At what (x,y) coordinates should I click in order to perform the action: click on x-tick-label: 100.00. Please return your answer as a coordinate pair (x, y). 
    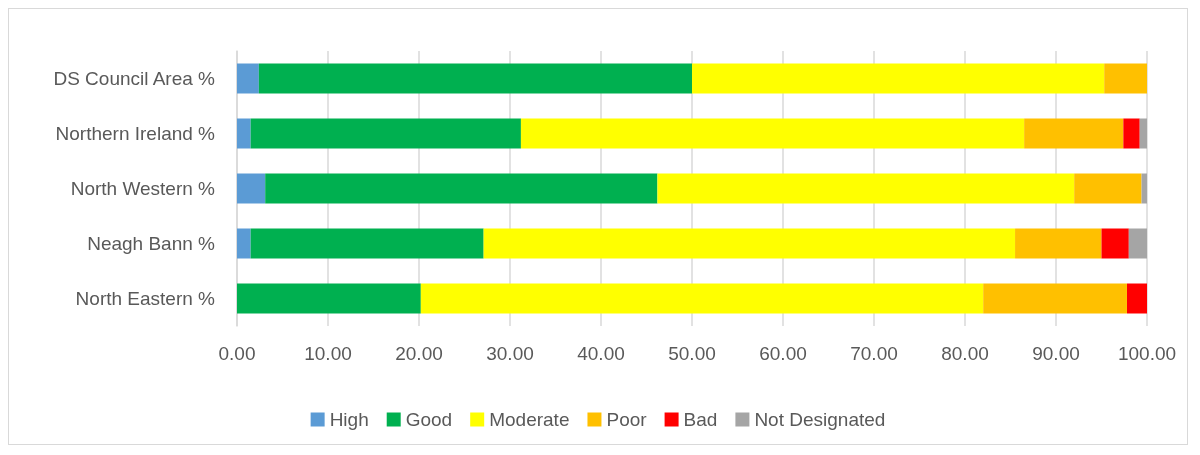
    Looking at the image, I should click on (1147, 353).